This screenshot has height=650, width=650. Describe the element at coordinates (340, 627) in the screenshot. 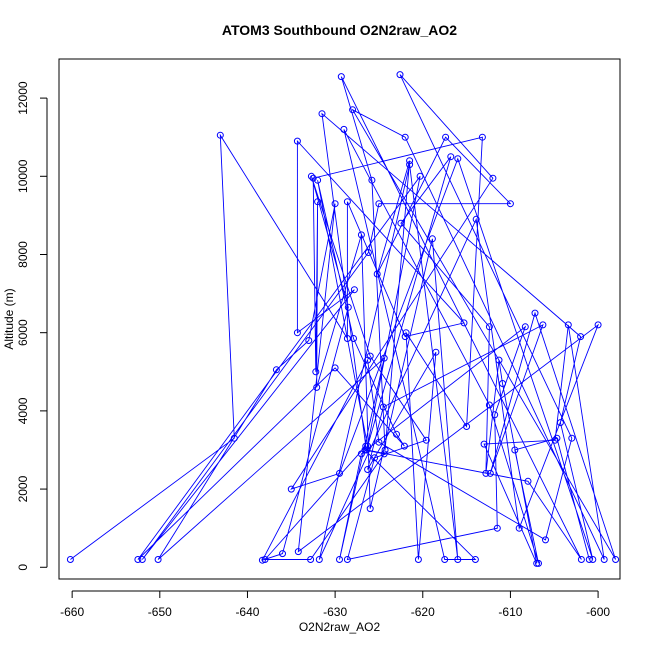

I see `x-axis-label: O2N2raw_AO2` at that location.